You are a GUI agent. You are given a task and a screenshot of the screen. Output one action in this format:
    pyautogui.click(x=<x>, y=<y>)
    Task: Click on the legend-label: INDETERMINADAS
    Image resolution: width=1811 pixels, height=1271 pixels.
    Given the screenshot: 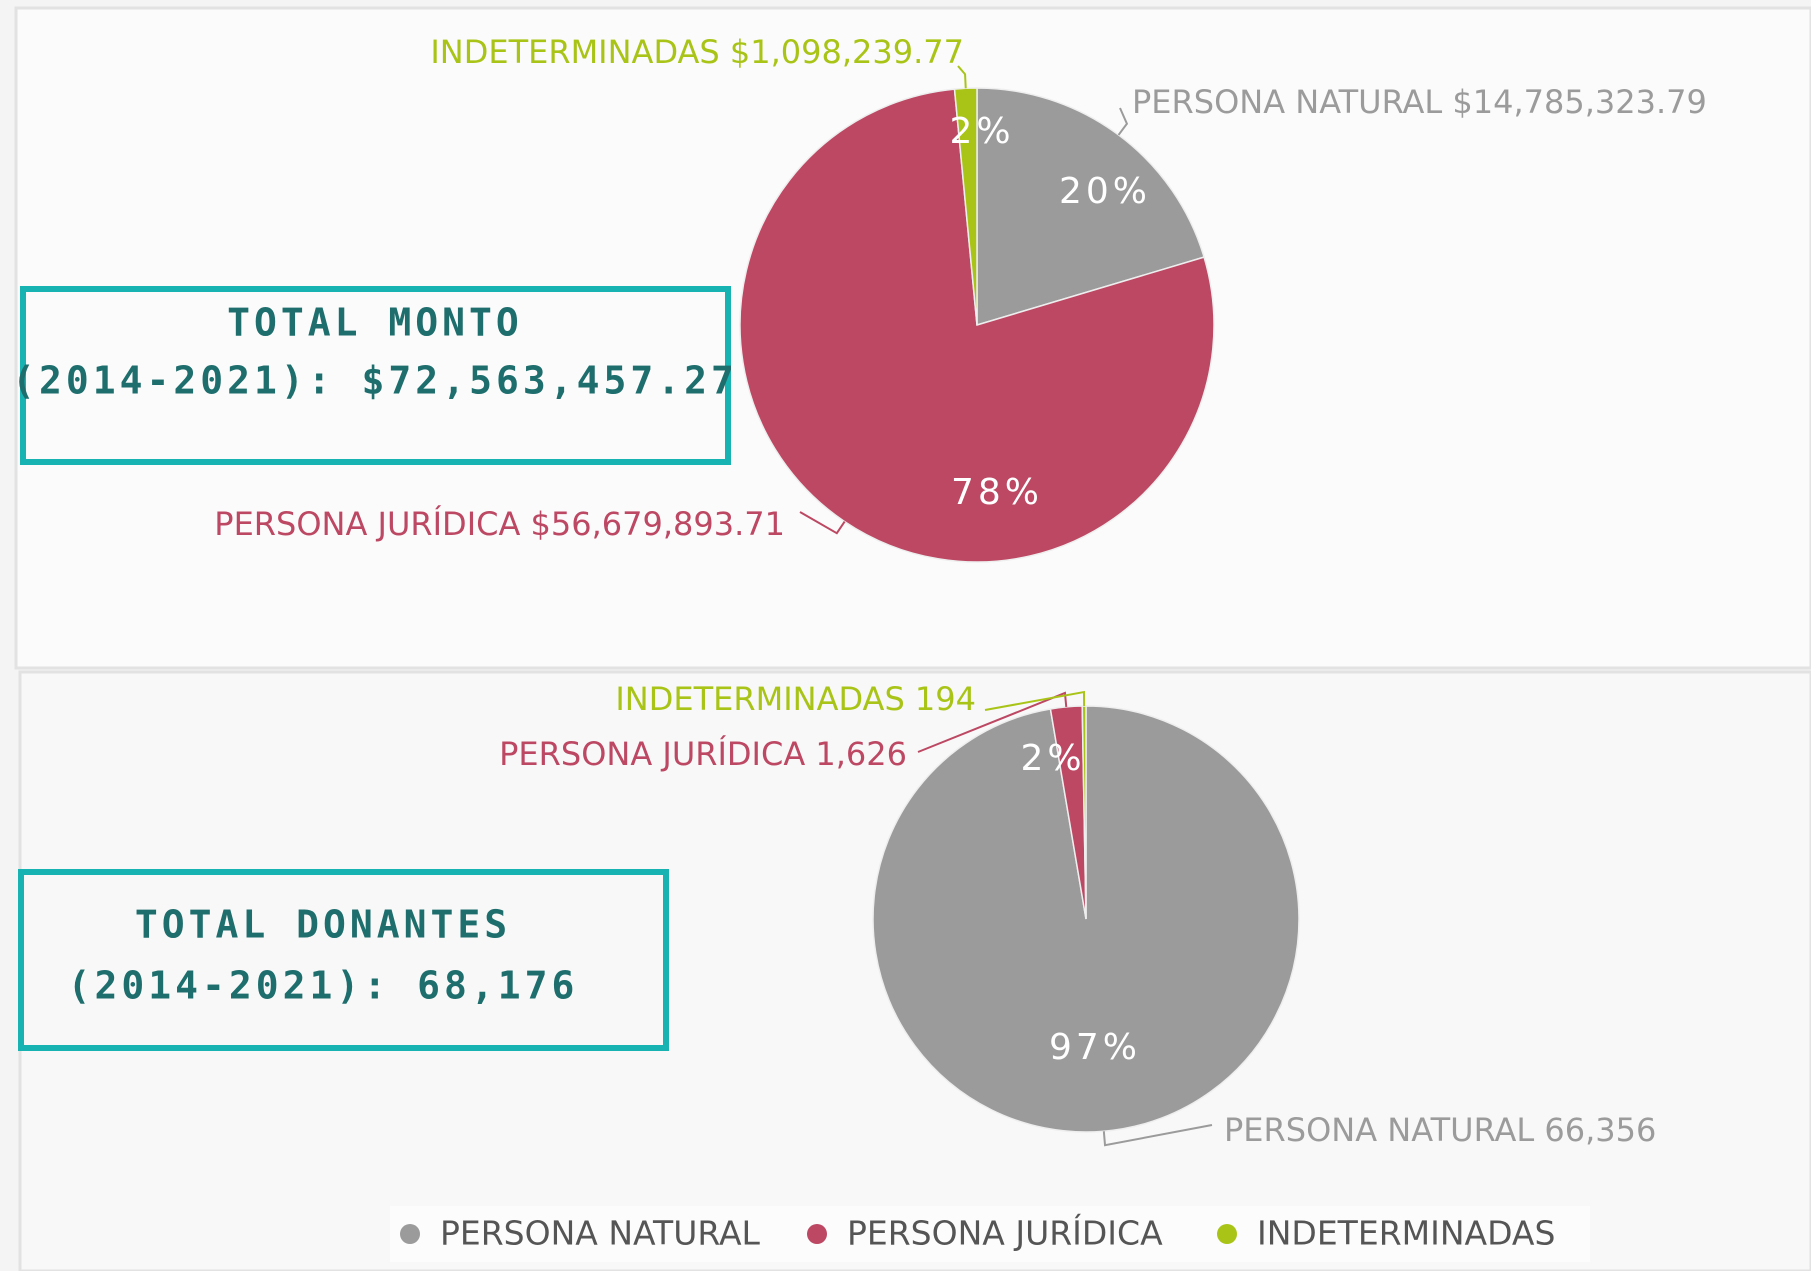 What is the action you would take?
    pyautogui.click(x=1406, y=1233)
    